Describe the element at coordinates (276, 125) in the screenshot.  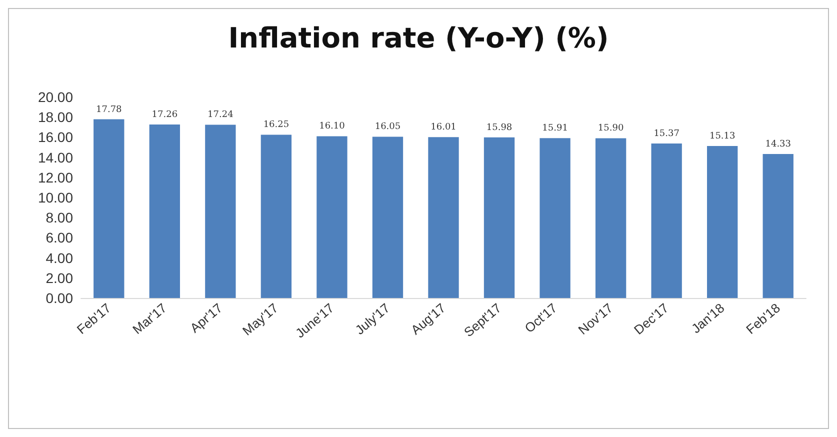
I see `data-label: 16.25` at that location.